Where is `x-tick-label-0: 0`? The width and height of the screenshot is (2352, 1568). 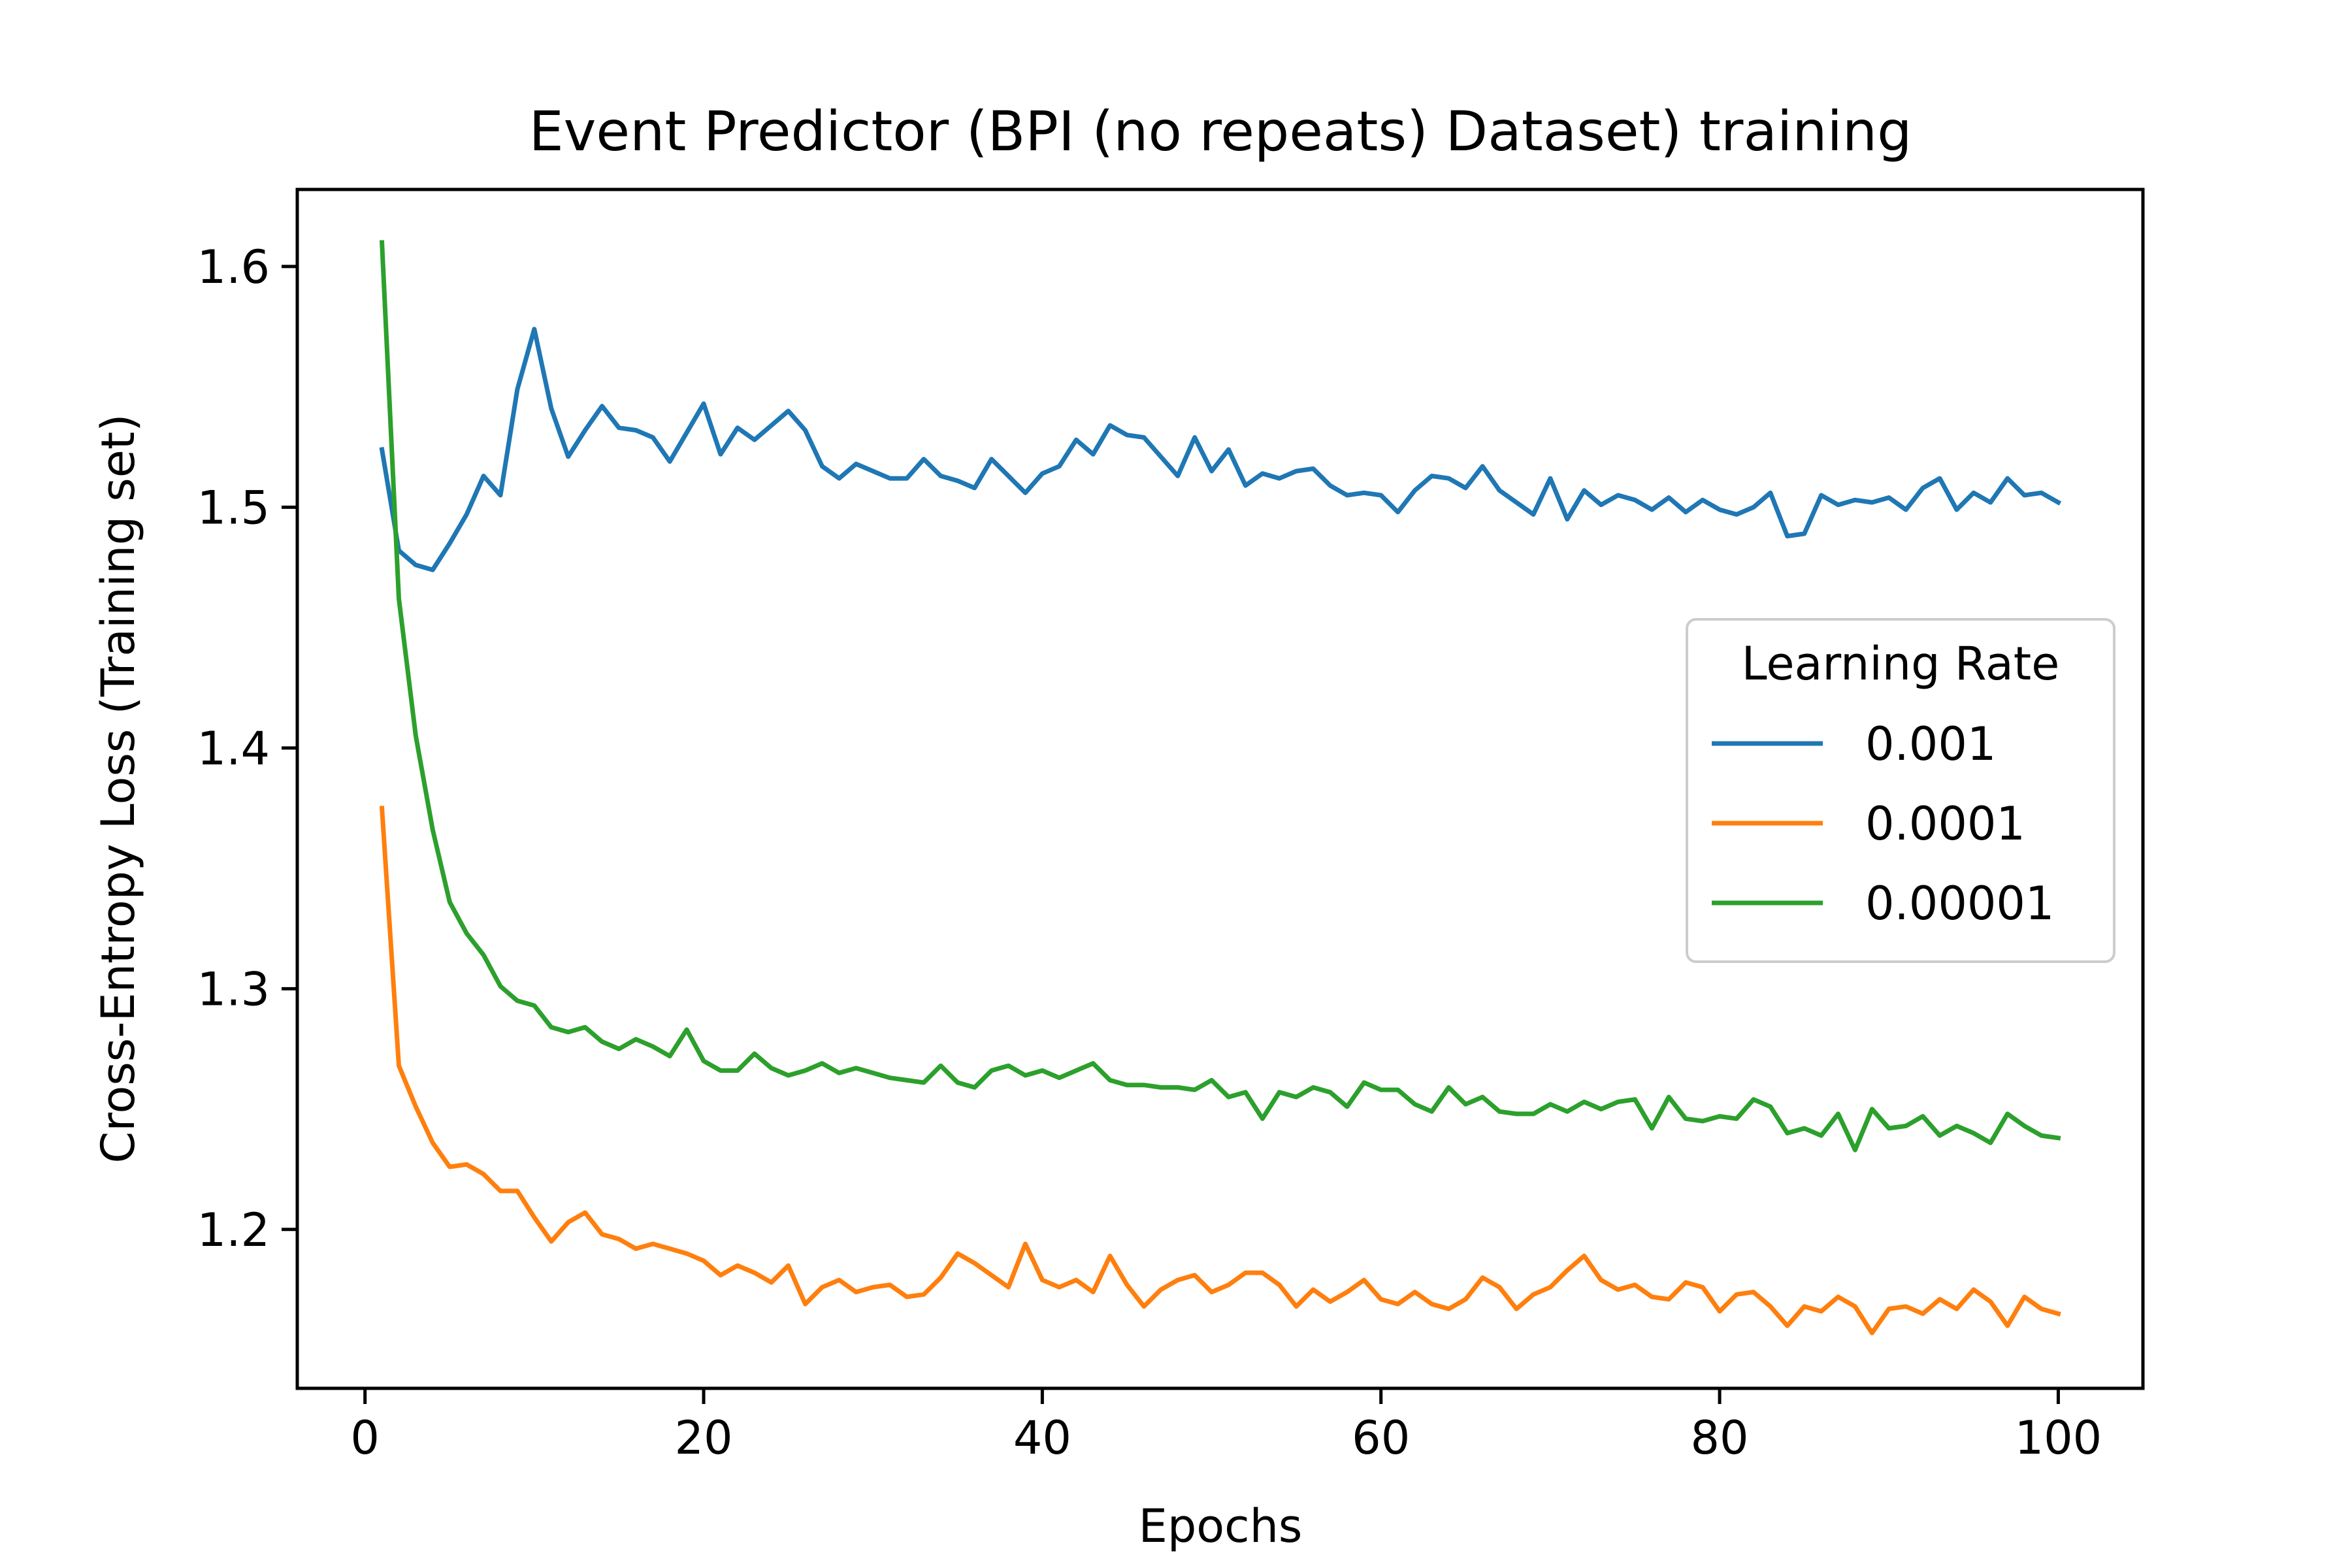 x-tick-label-0: 0 is located at coordinates (365, 1438).